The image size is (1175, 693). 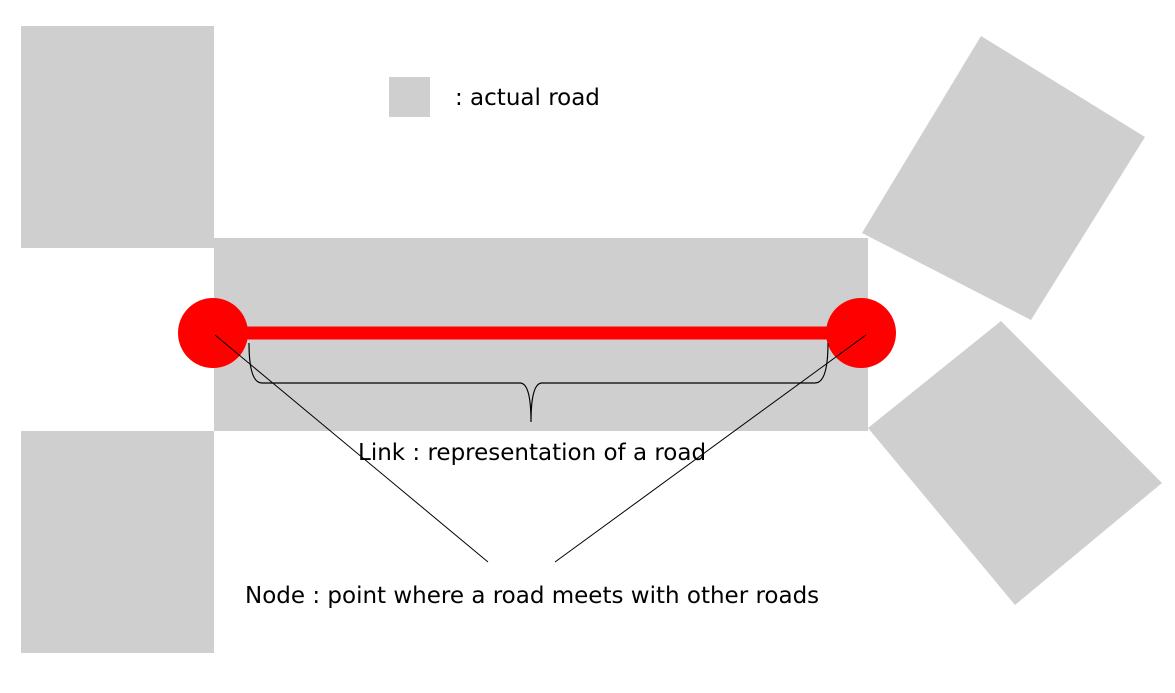 What do you see at coordinates (710, 448) in the screenshot?
I see `node-pointer-right` at bounding box center [710, 448].